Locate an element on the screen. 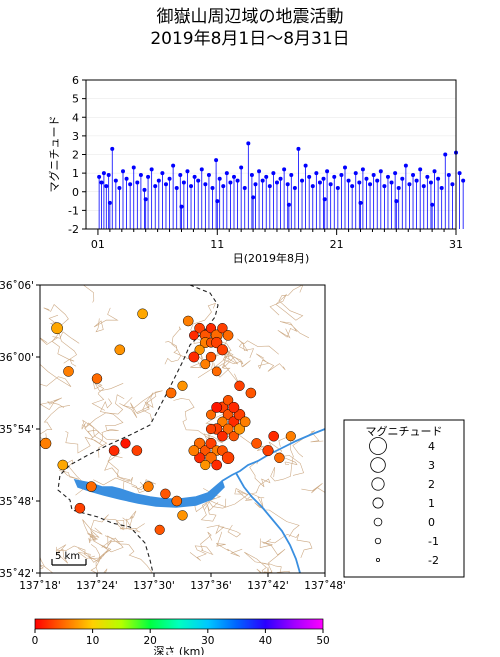 The height and width of the screenshot is (657, 500). map-lon-label: 137˚36' is located at coordinates (211, 586).